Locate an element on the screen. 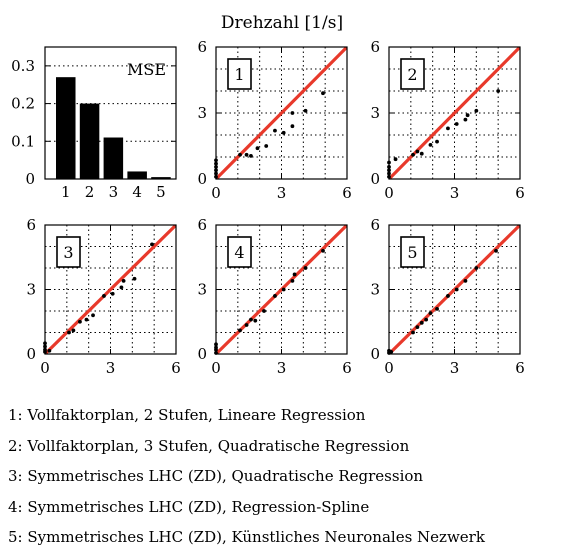  mse-y-tick-label: 0 is located at coordinates (30, 179).